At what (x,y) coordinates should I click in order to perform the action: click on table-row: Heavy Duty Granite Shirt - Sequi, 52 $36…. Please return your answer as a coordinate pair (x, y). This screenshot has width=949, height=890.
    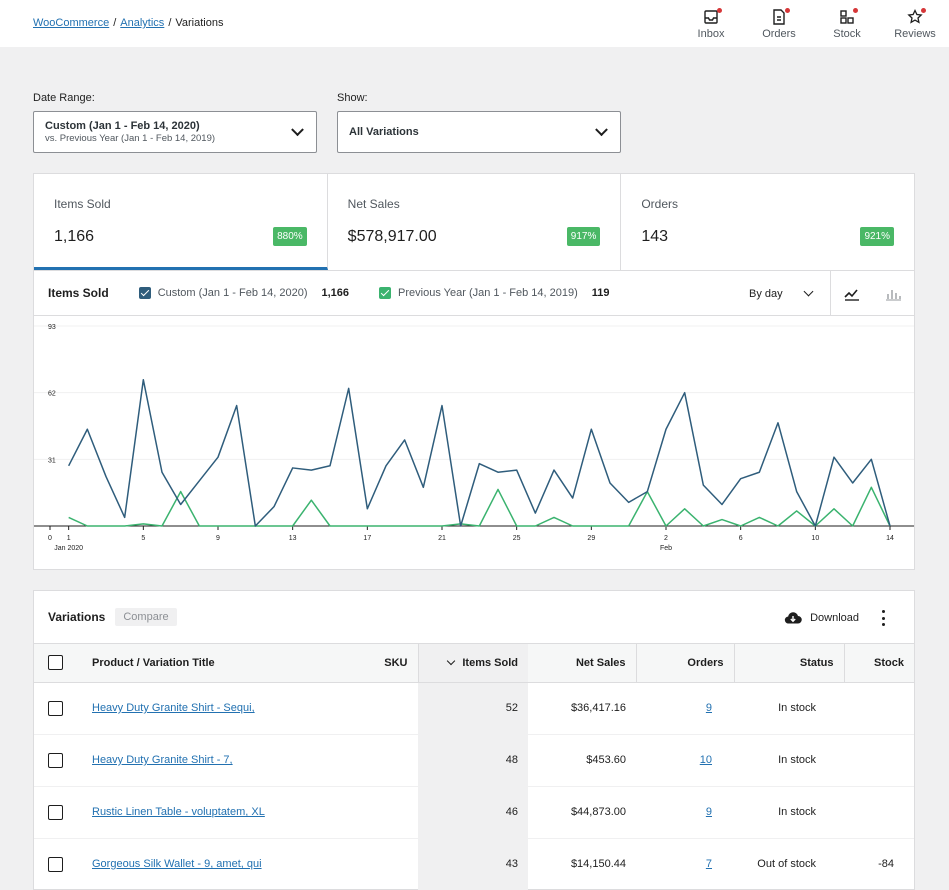
    Looking at the image, I should click on (474, 708).